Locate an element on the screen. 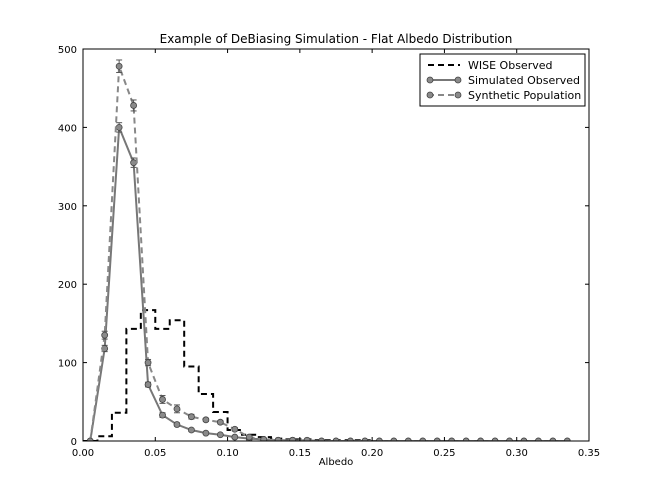 This screenshot has width=654, height=491. y-tick-label: 300 is located at coordinates (67, 207).